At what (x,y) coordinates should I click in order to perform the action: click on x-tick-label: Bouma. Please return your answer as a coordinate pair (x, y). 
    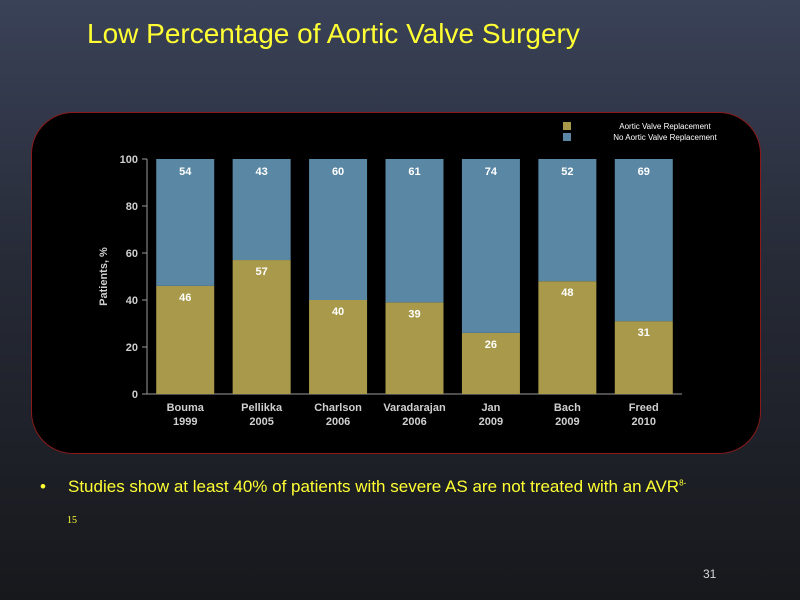
    Looking at the image, I should click on (186, 408).